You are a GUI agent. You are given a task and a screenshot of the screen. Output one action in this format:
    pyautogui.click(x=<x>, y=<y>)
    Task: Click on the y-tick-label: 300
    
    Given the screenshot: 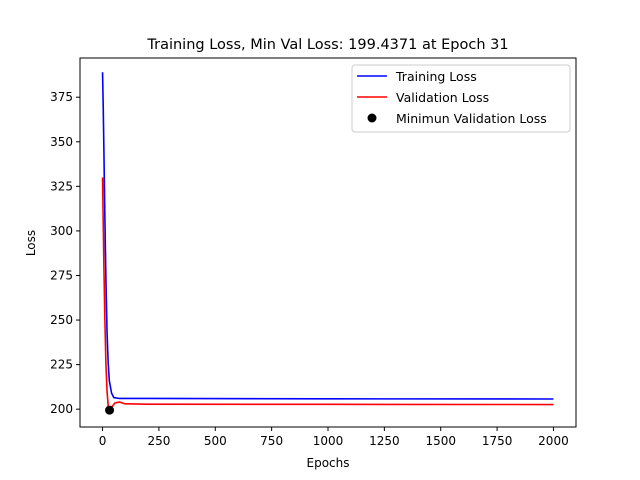 What is the action you would take?
    pyautogui.click(x=61, y=231)
    